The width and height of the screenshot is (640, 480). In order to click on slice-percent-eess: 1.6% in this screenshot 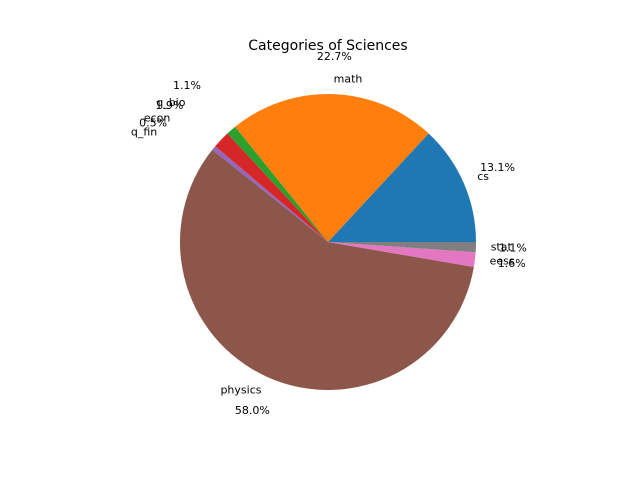, I will do `click(512, 263)`.